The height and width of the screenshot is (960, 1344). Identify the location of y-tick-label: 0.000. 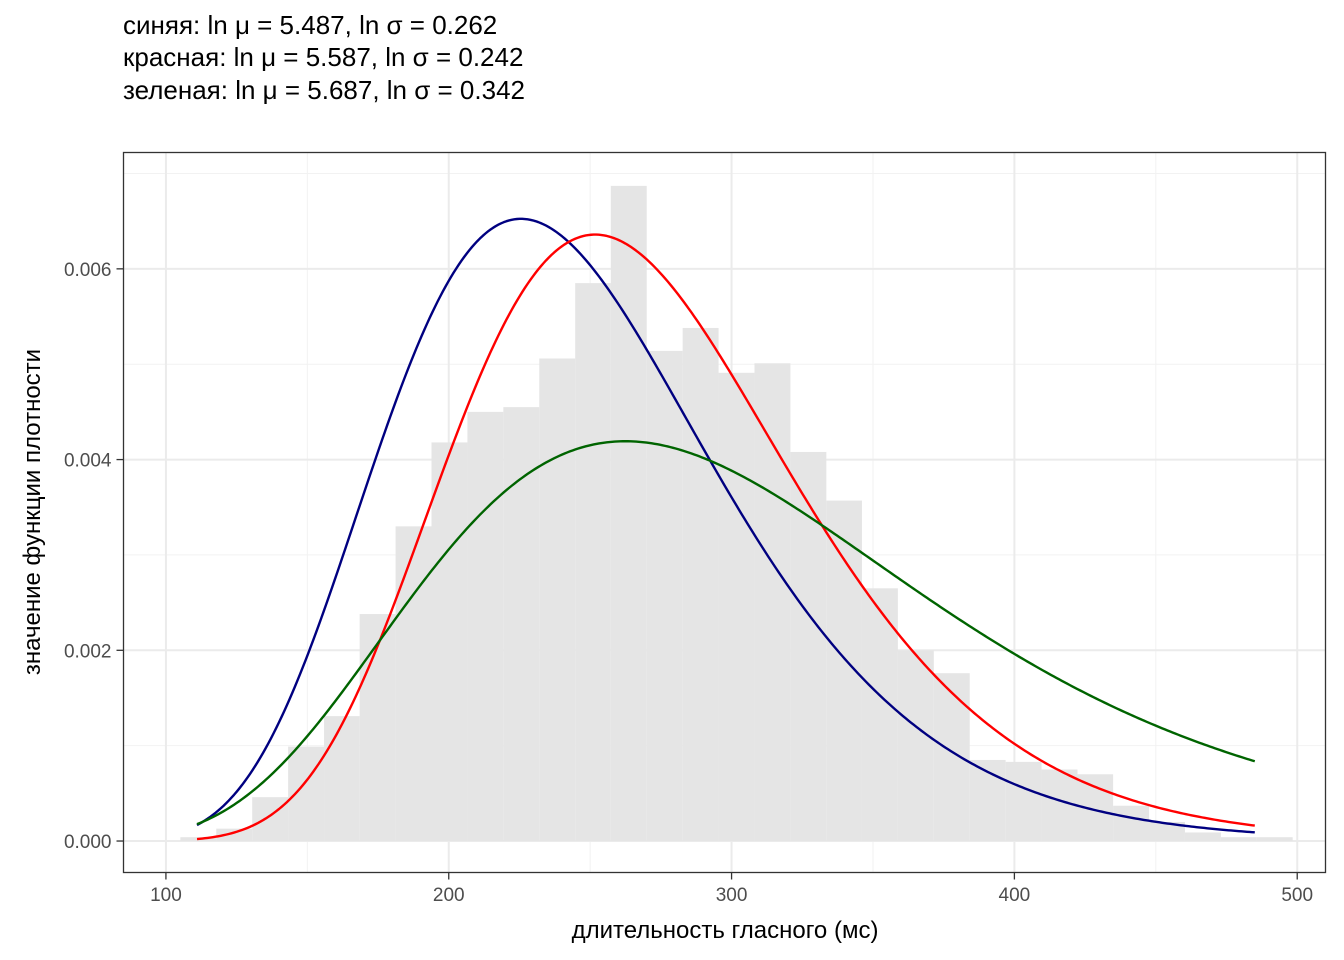
(88, 842).